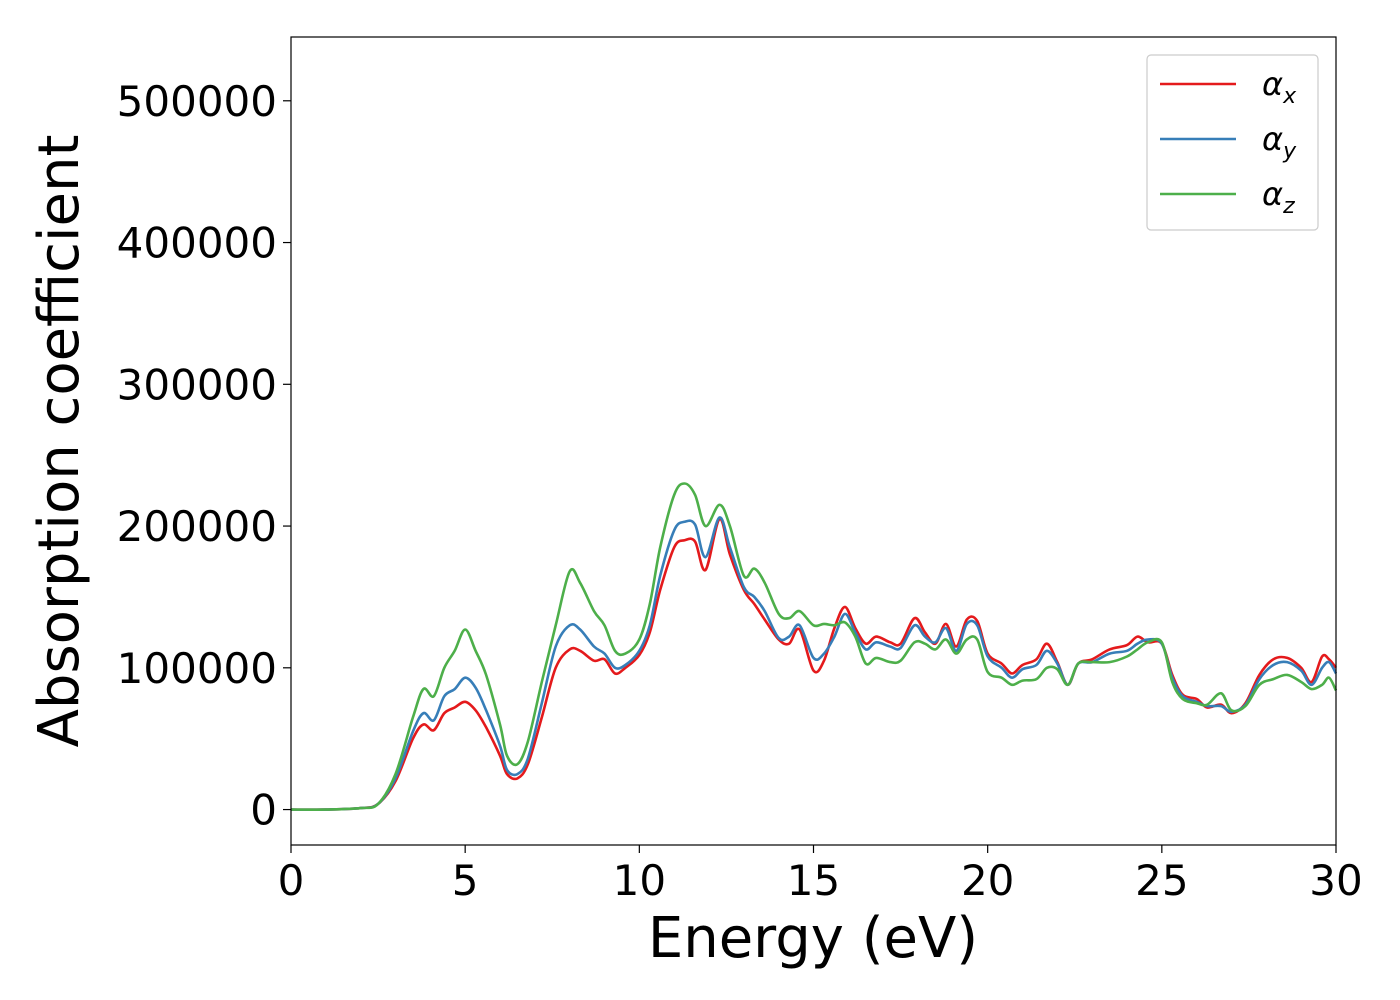 This screenshot has width=1400, height=1000. What do you see at coordinates (197, 243) in the screenshot?
I see `y-tick-label: 400000` at bounding box center [197, 243].